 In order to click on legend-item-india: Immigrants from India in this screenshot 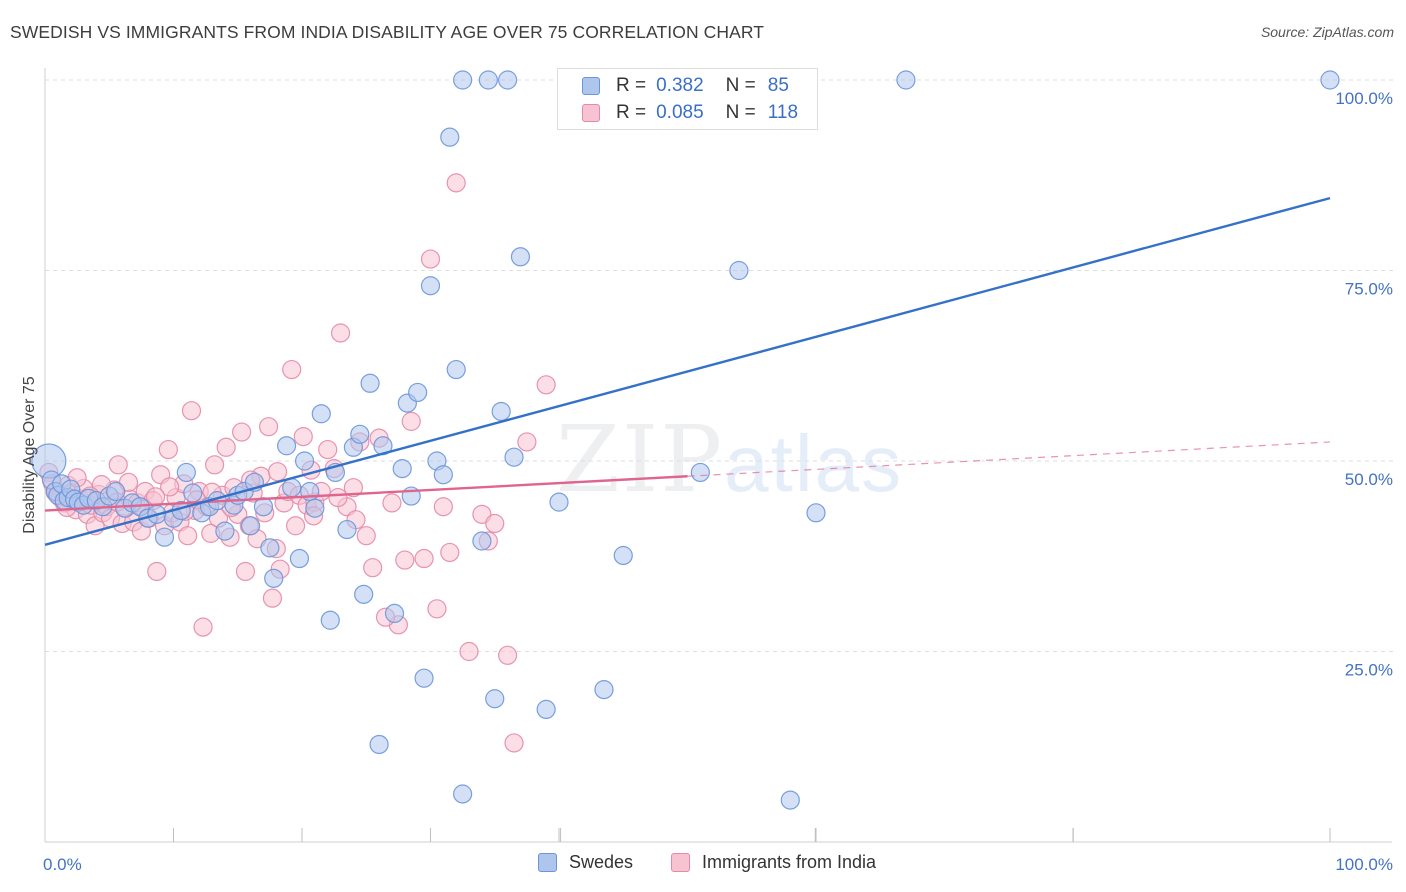, I will do `click(773, 862)`.